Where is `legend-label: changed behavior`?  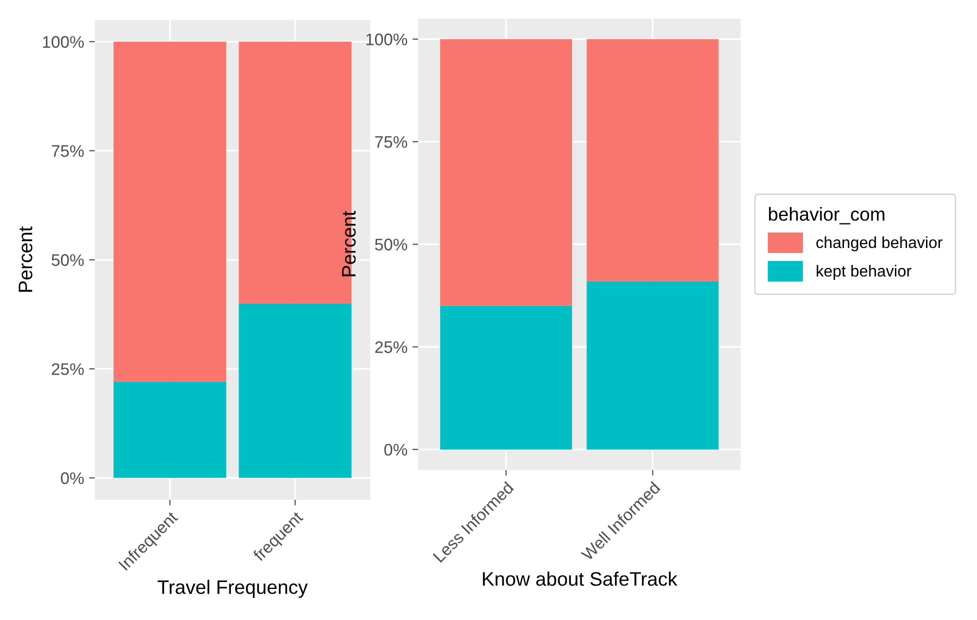 legend-label: changed behavior is located at coordinates (879, 244).